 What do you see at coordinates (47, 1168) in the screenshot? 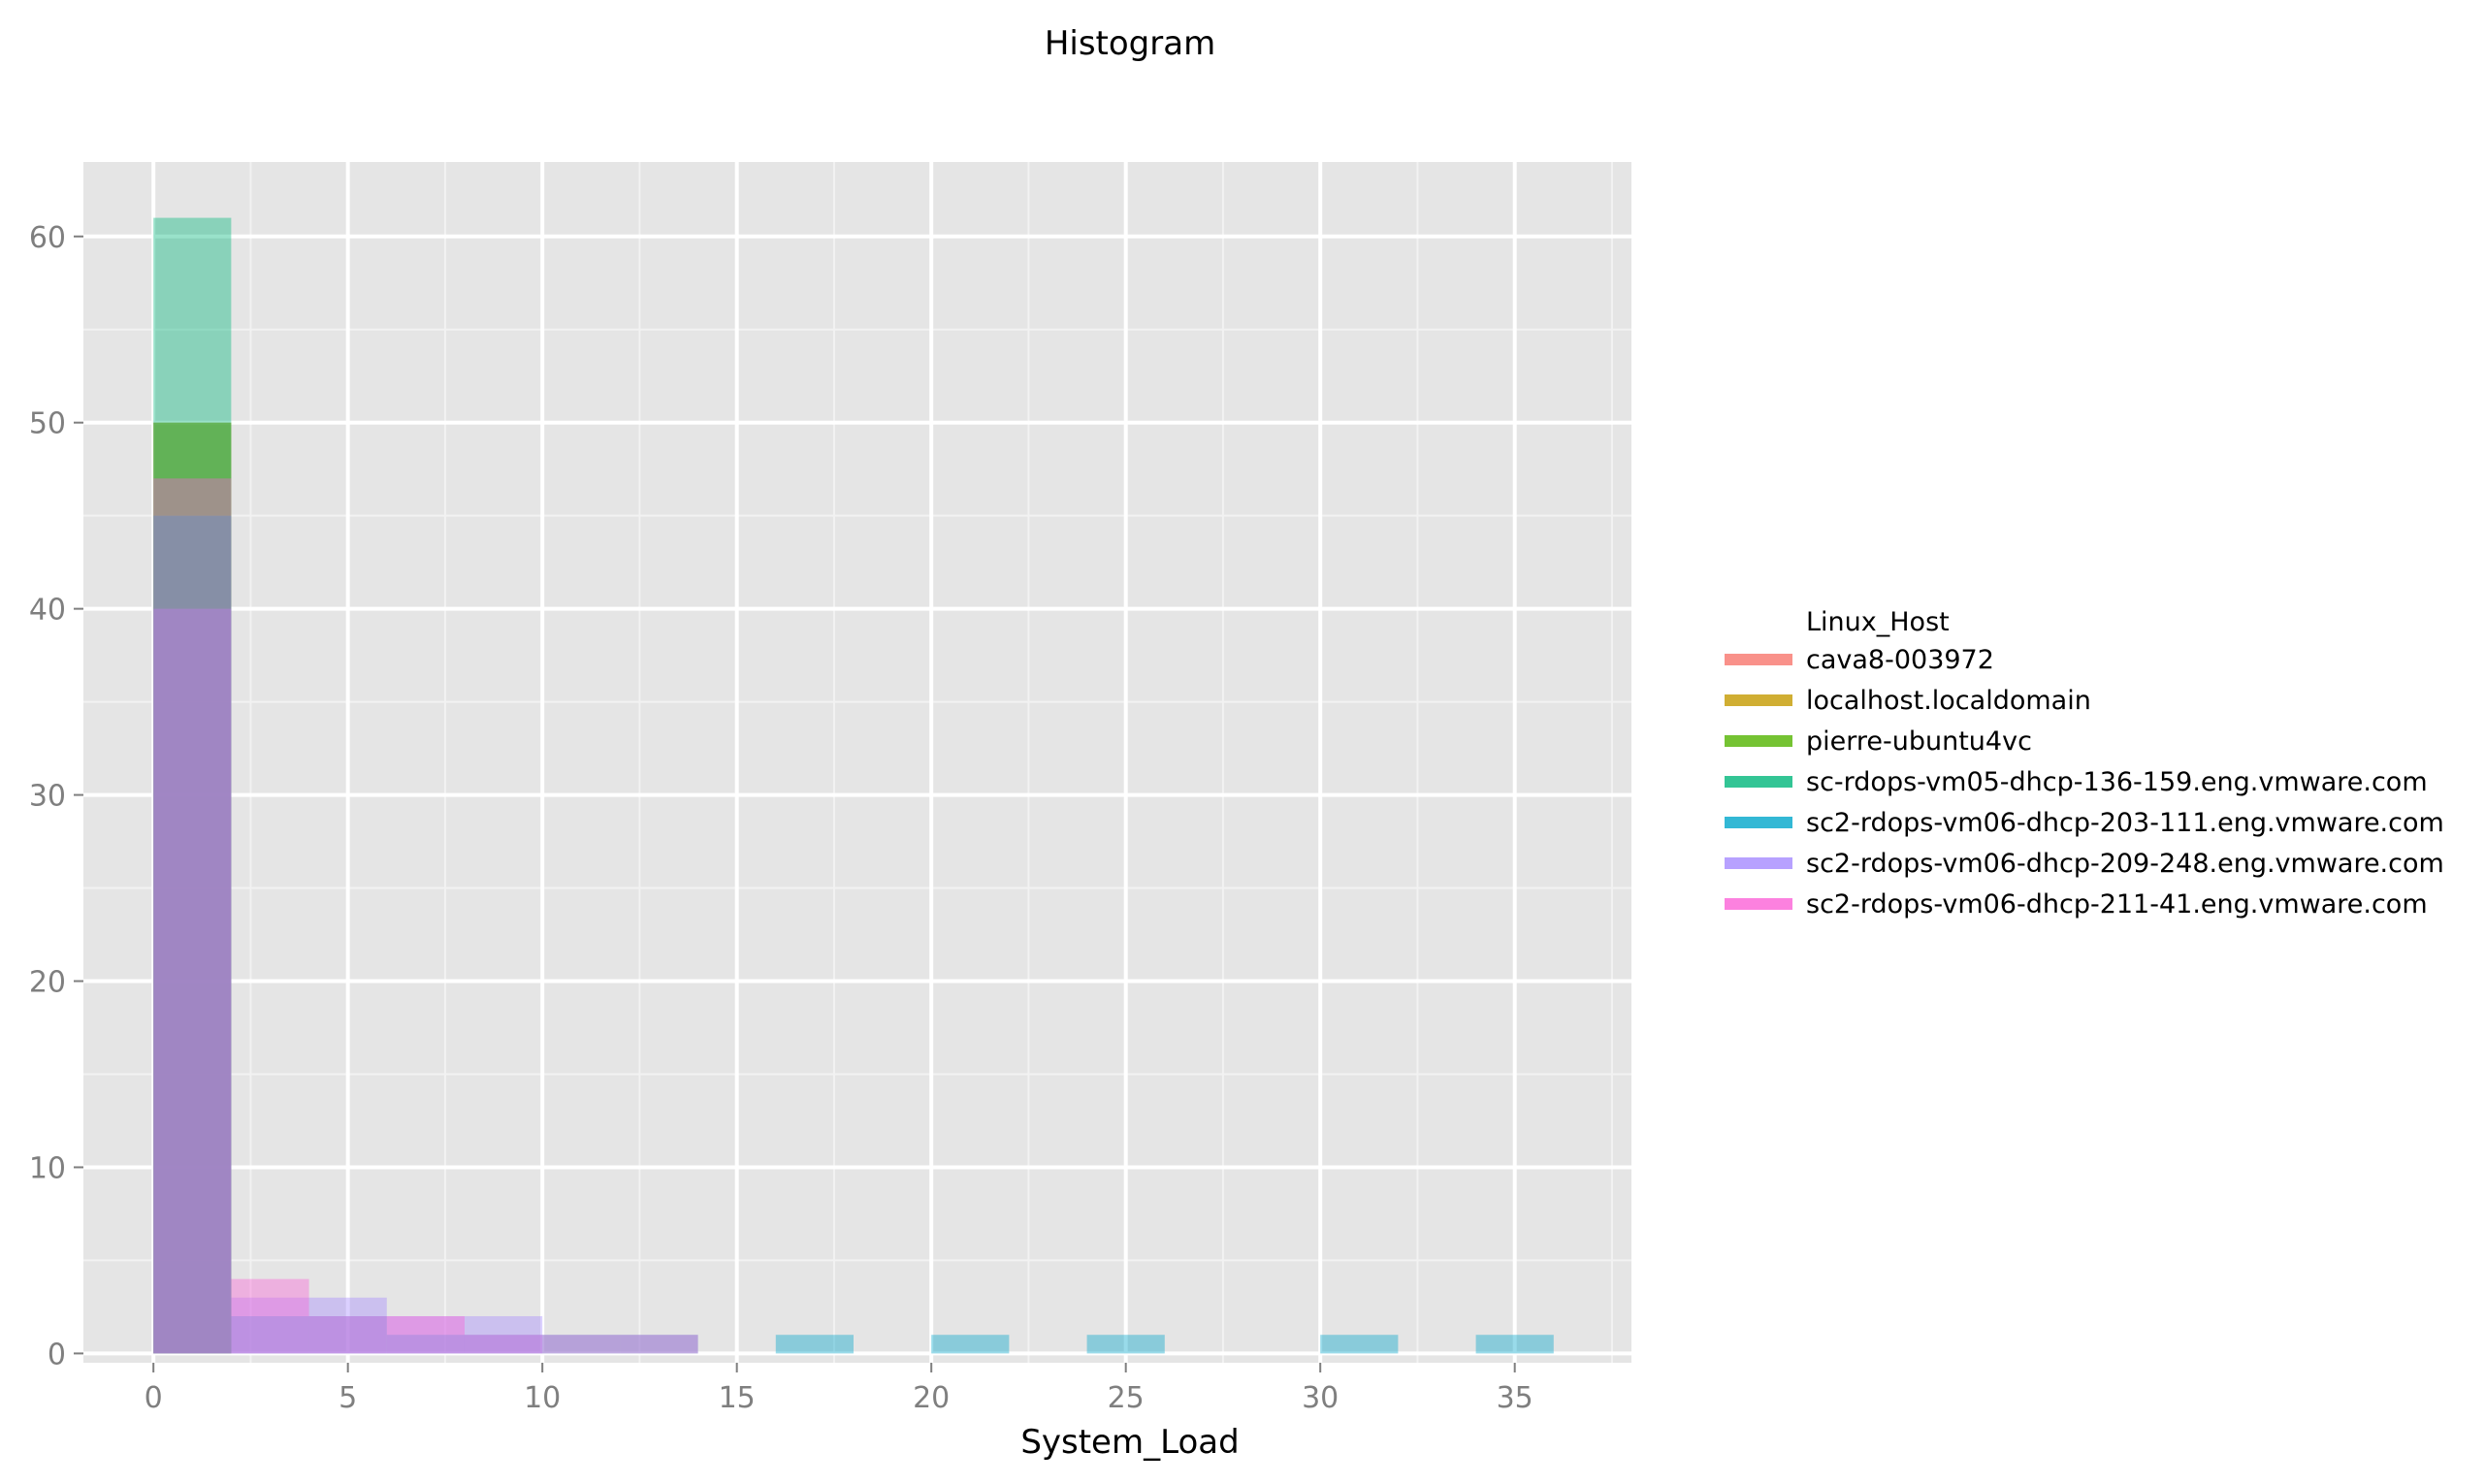
I see `y-tick-label: 10` at bounding box center [47, 1168].